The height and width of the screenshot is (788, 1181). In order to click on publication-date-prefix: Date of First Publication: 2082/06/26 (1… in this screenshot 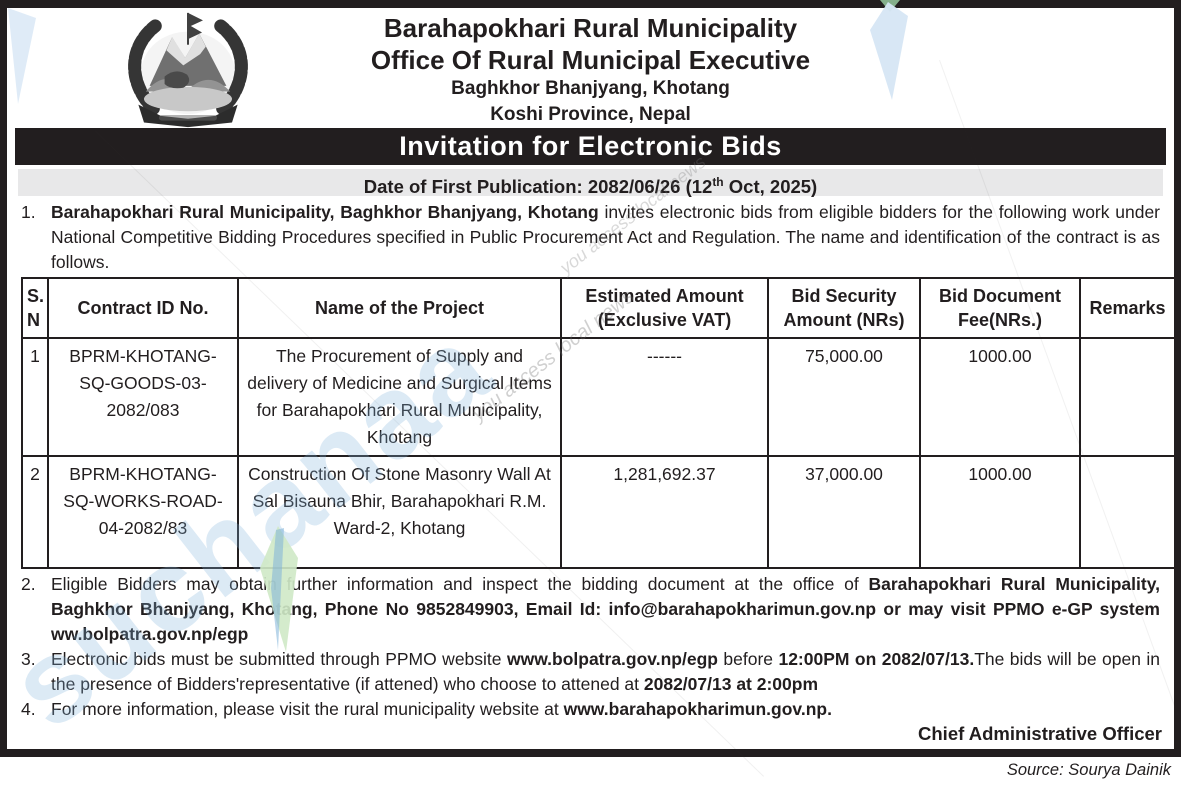, I will do `click(538, 187)`.